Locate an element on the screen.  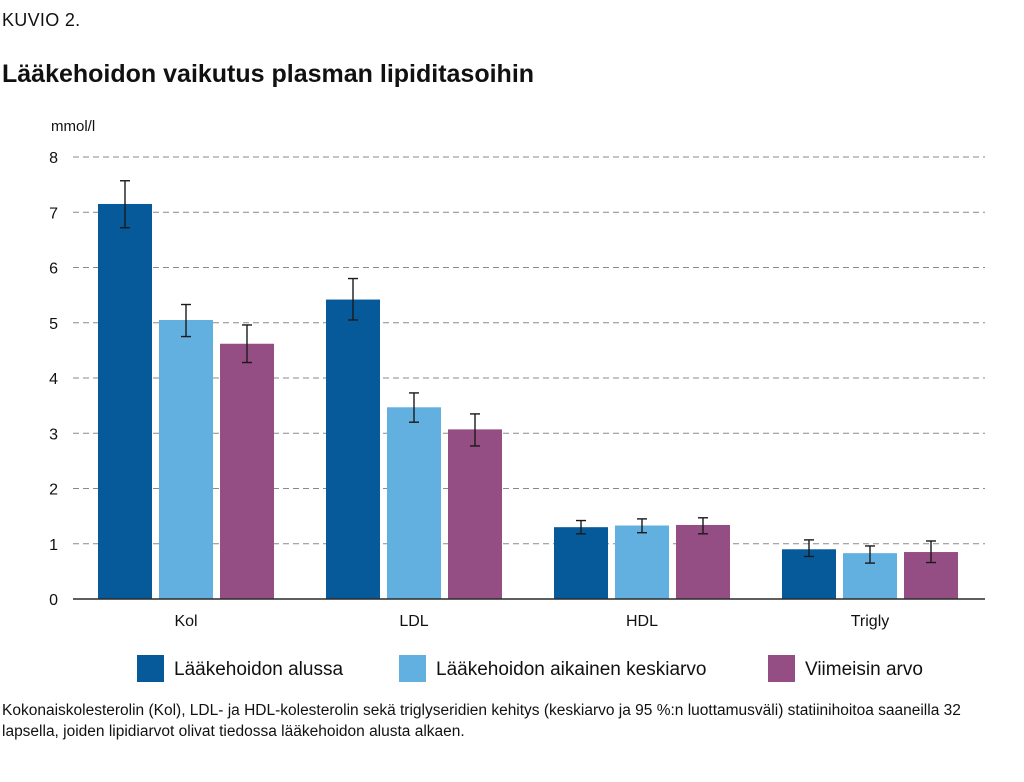
figure-label: KUVIO 2. is located at coordinates (41, 20).